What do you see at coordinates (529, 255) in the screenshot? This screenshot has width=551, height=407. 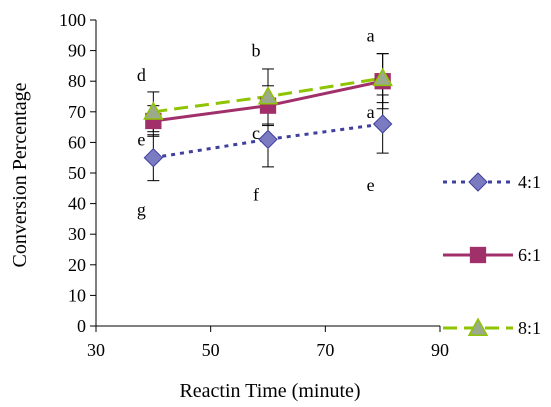 I see `legend-label-6-1: 6:1` at bounding box center [529, 255].